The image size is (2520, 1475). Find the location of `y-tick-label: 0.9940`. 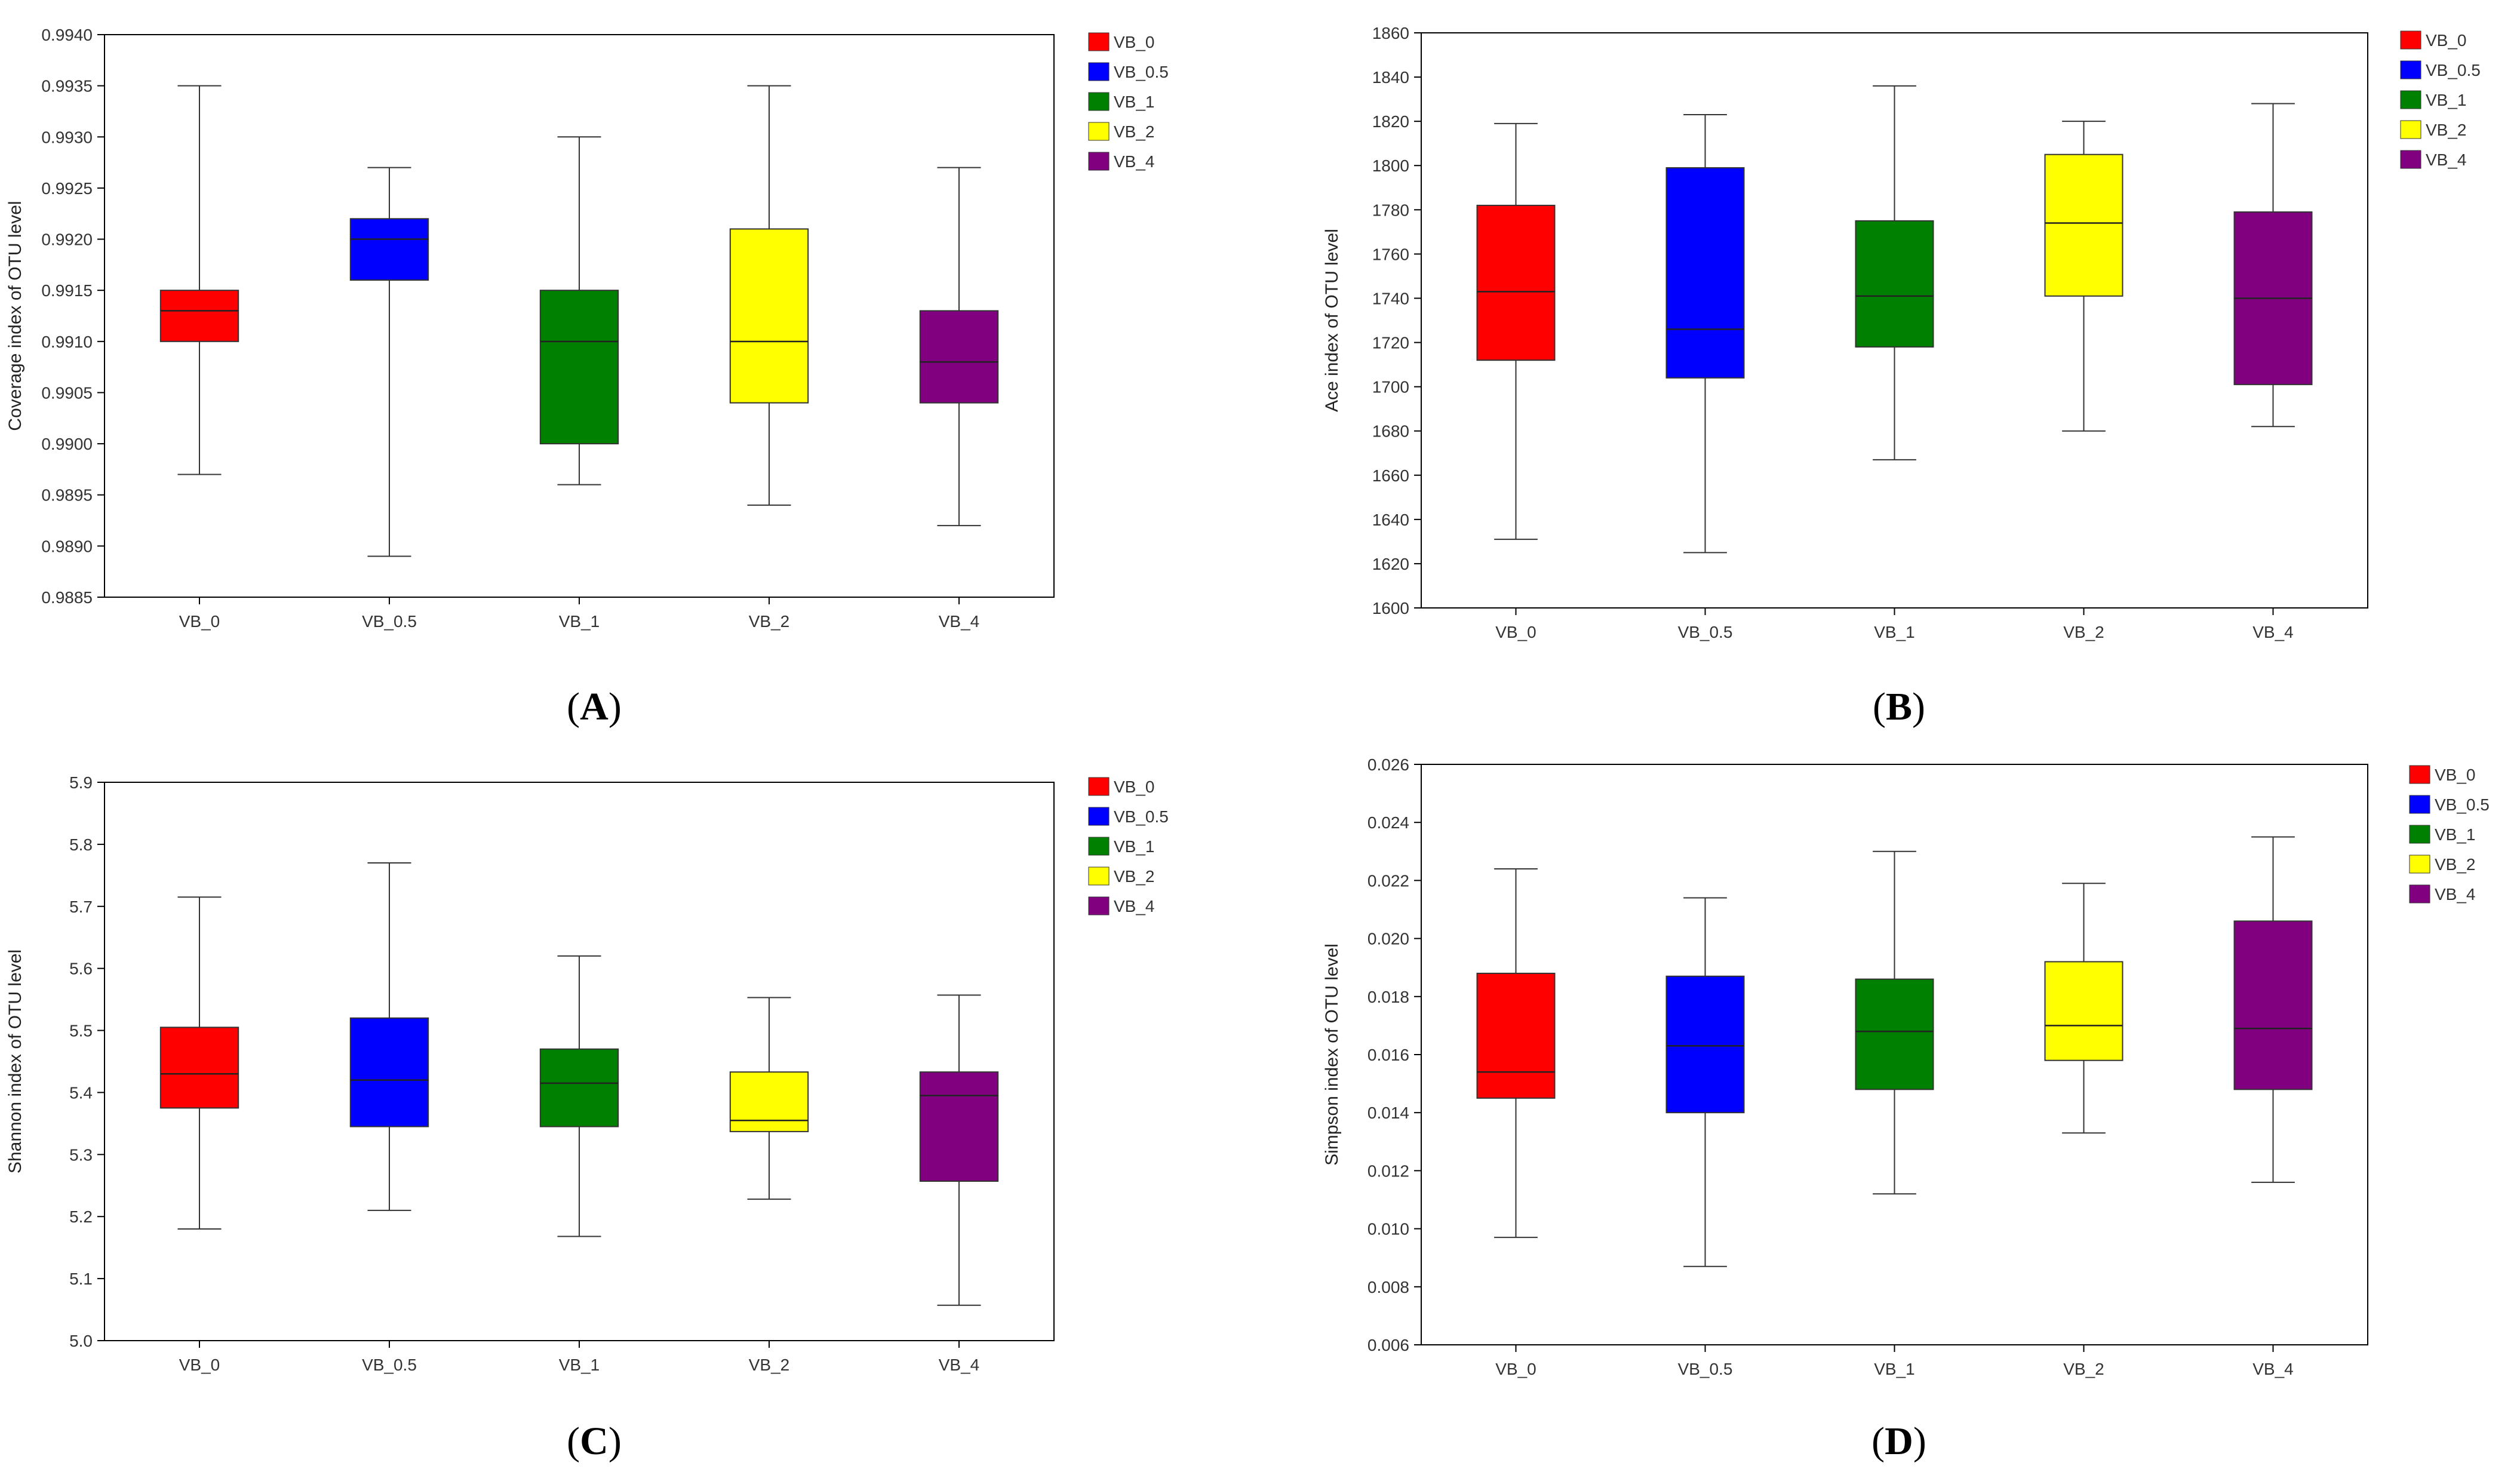

y-tick-label: 0.9940 is located at coordinates (67, 35).